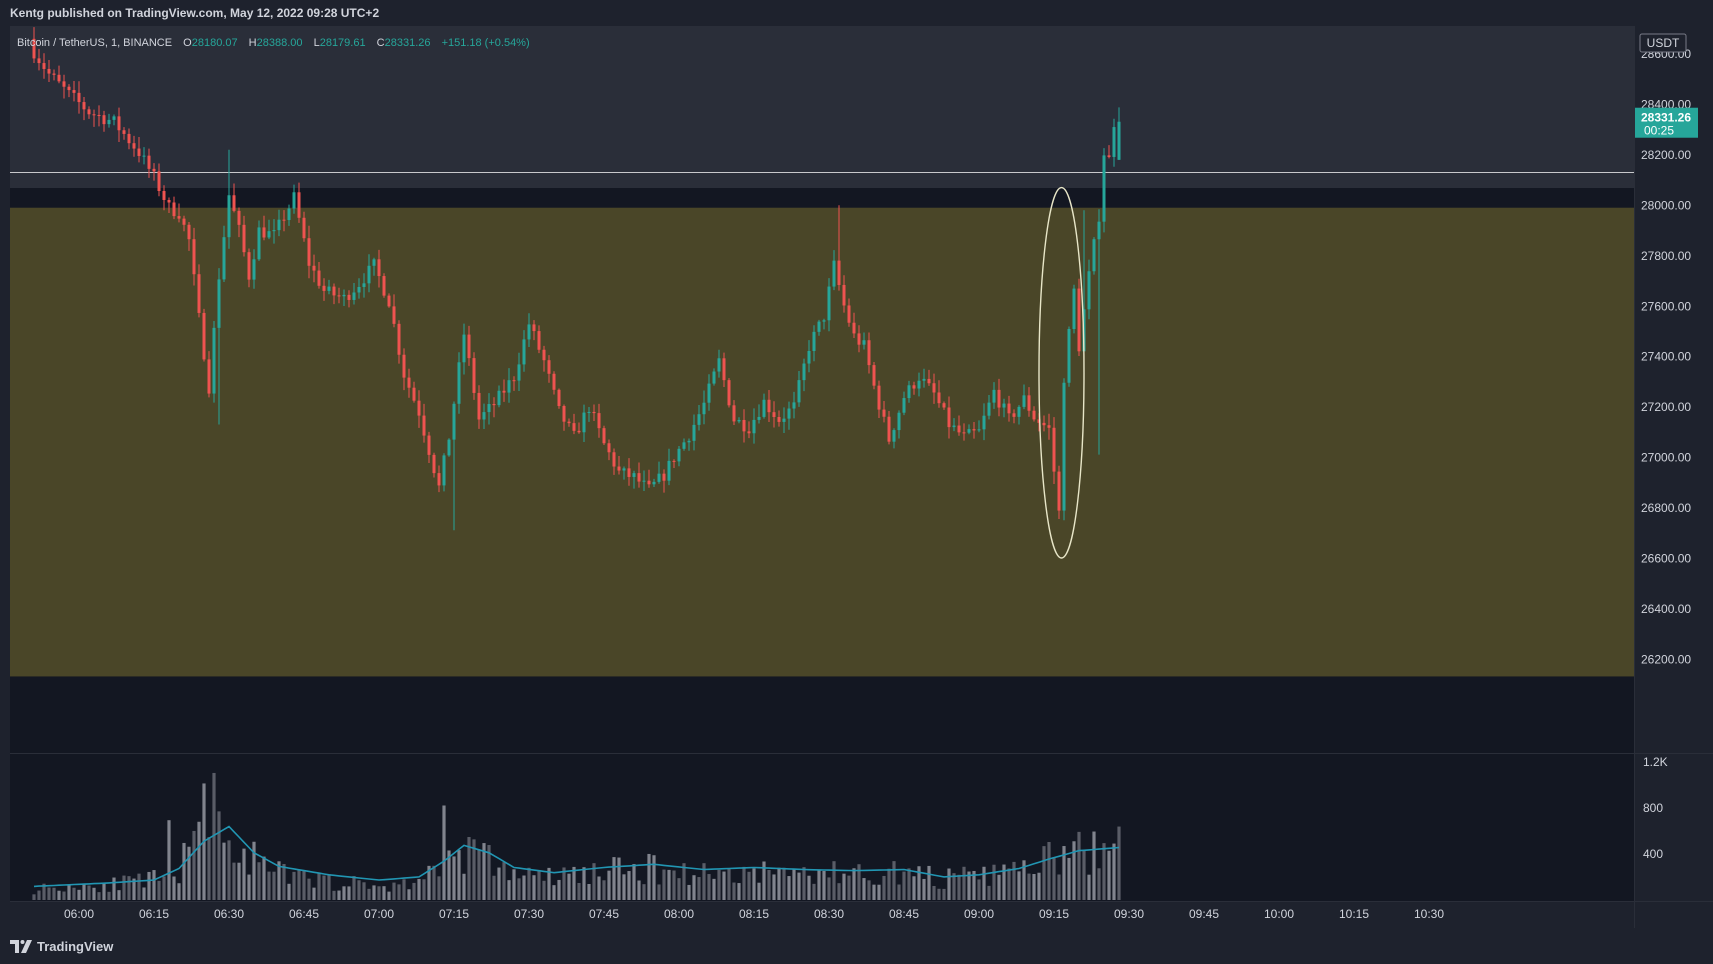  Describe the element at coordinates (1666, 205) in the screenshot. I see `price-tick-label: 28000.00` at that location.